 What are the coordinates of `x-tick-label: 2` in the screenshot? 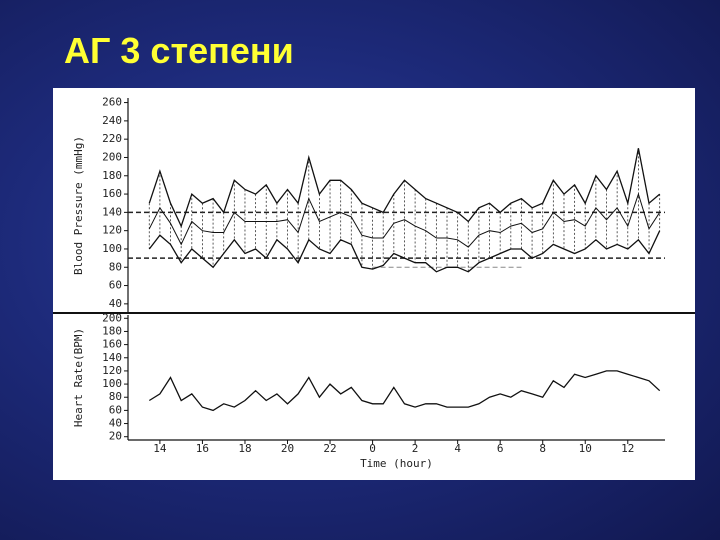 It's located at (415, 448).